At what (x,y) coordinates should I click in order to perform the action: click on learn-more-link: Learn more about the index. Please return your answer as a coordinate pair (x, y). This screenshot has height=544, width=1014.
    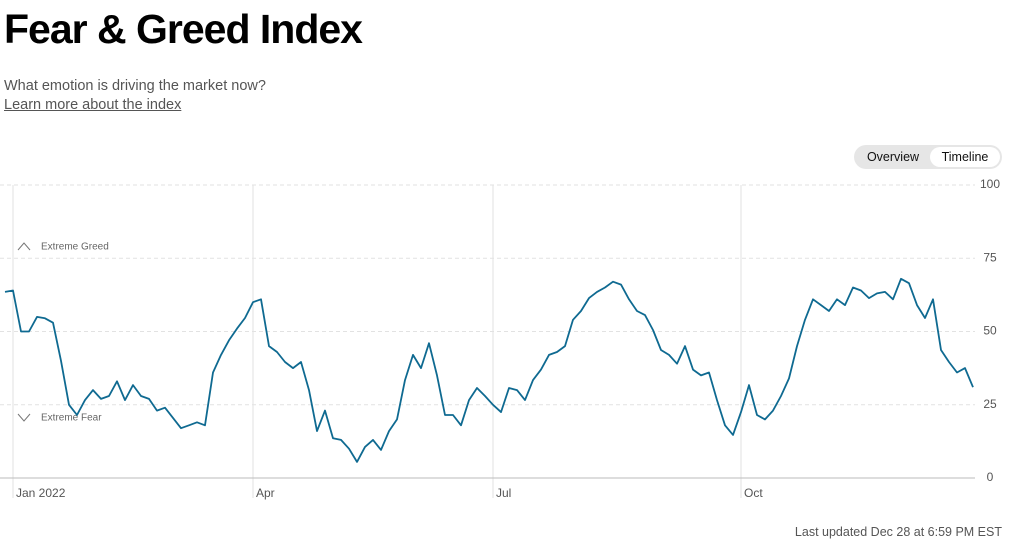
    Looking at the image, I should click on (93, 105).